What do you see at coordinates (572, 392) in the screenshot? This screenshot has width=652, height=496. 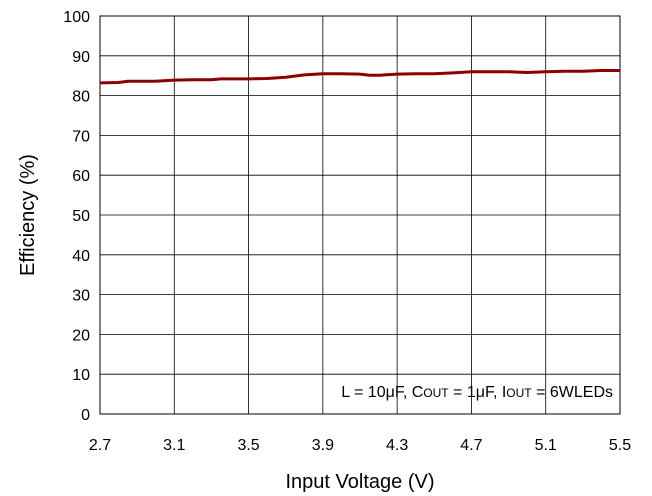 I see `annotation-text: = 6WLEDs` at bounding box center [572, 392].